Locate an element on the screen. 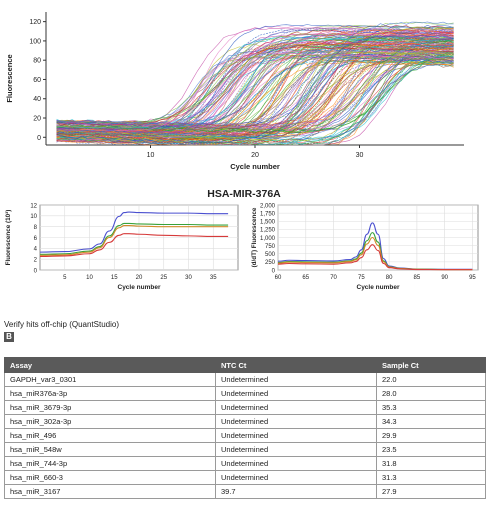 Image resolution: width=488 pixels, height=531 pixels. sample-ct-cell: 29.9 is located at coordinates (431, 435).